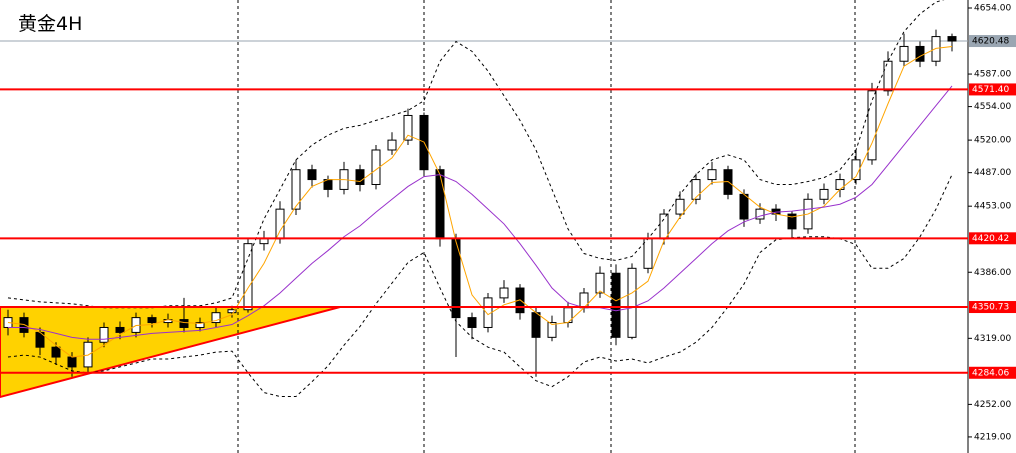 The width and height of the screenshot is (1016, 453). I want to click on y-tick-label: 4453.00, so click(992, 207).